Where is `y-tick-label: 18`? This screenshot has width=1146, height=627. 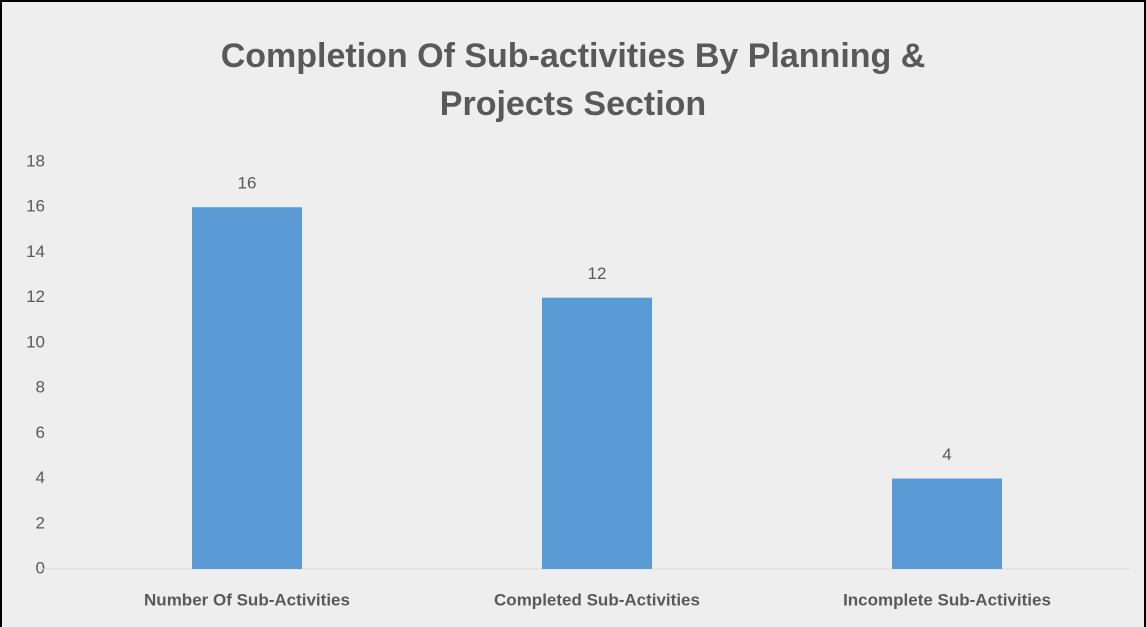
y-tick-label: 18 is located at coordinates (35, 160).